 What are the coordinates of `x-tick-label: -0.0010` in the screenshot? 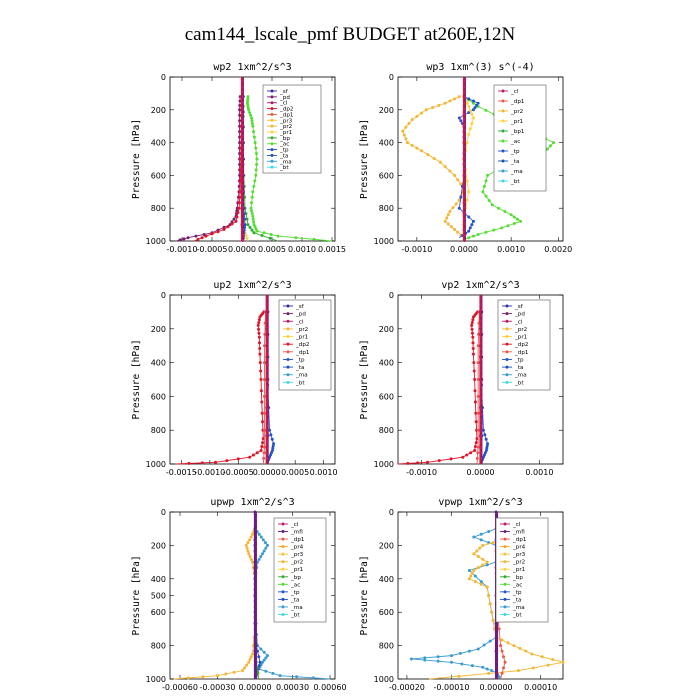 It's located at (416, 249).